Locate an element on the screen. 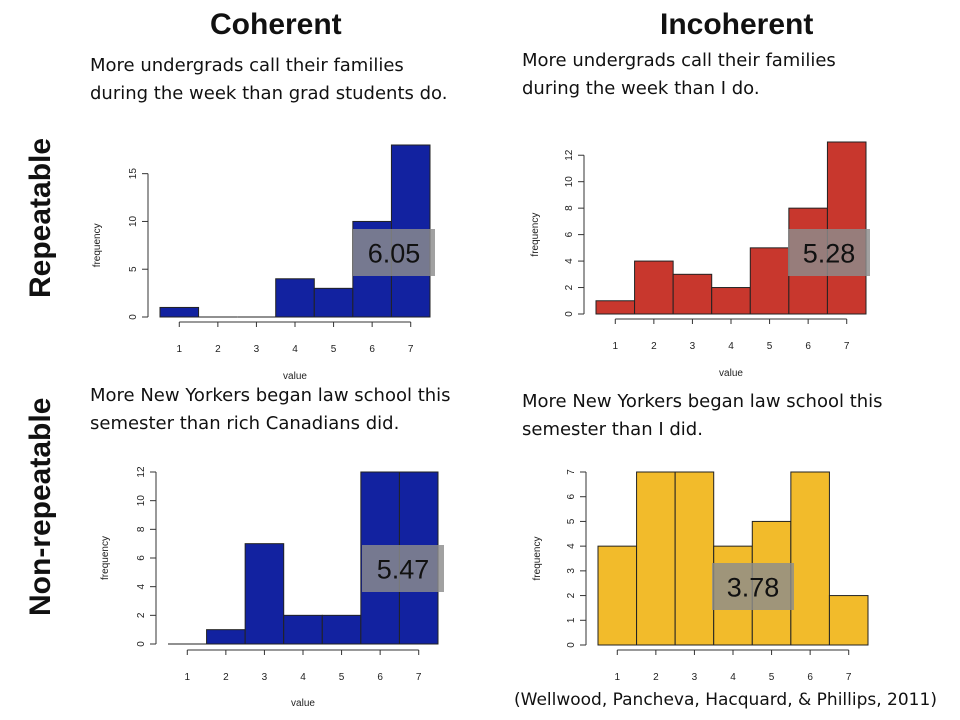 The height and width of the screenshot is (720, 960). description-line: semester than rich Canadians did. is located at coordinates (245, 423).